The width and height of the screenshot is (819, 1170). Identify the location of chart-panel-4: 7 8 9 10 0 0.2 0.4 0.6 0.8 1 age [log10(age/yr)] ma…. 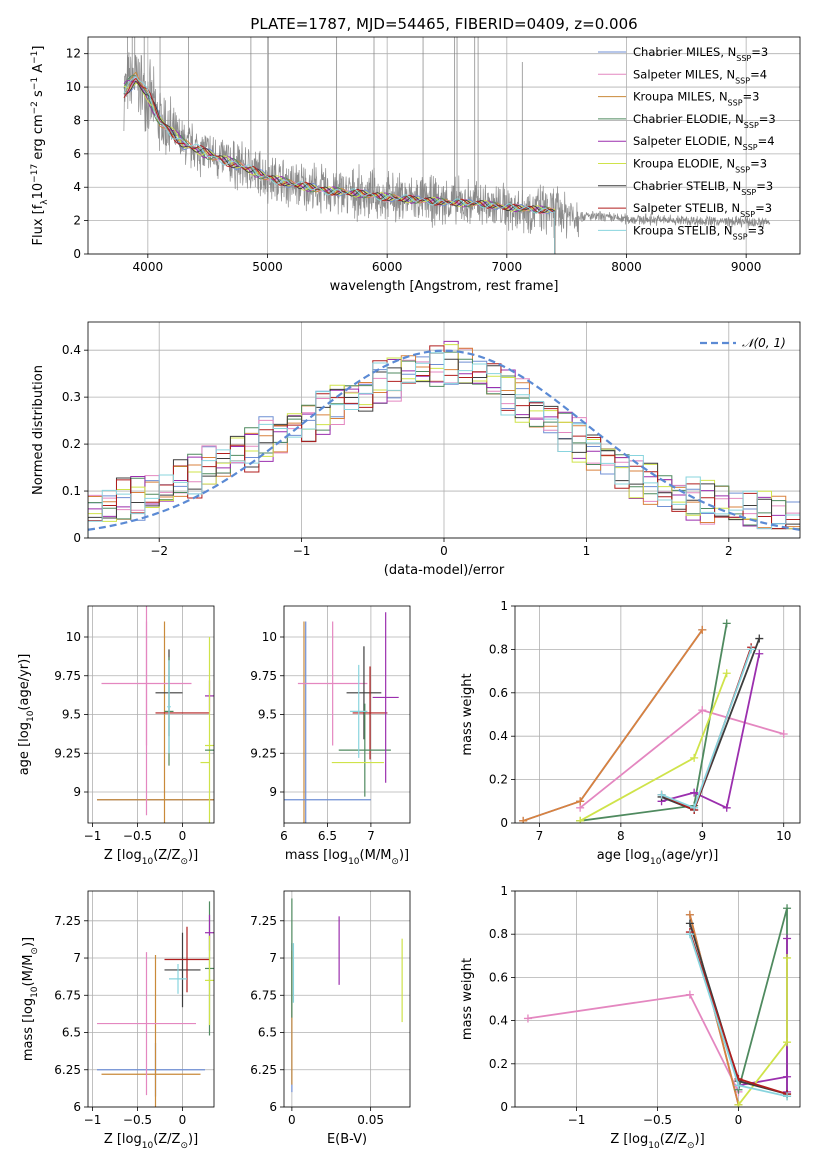
(630, 733).